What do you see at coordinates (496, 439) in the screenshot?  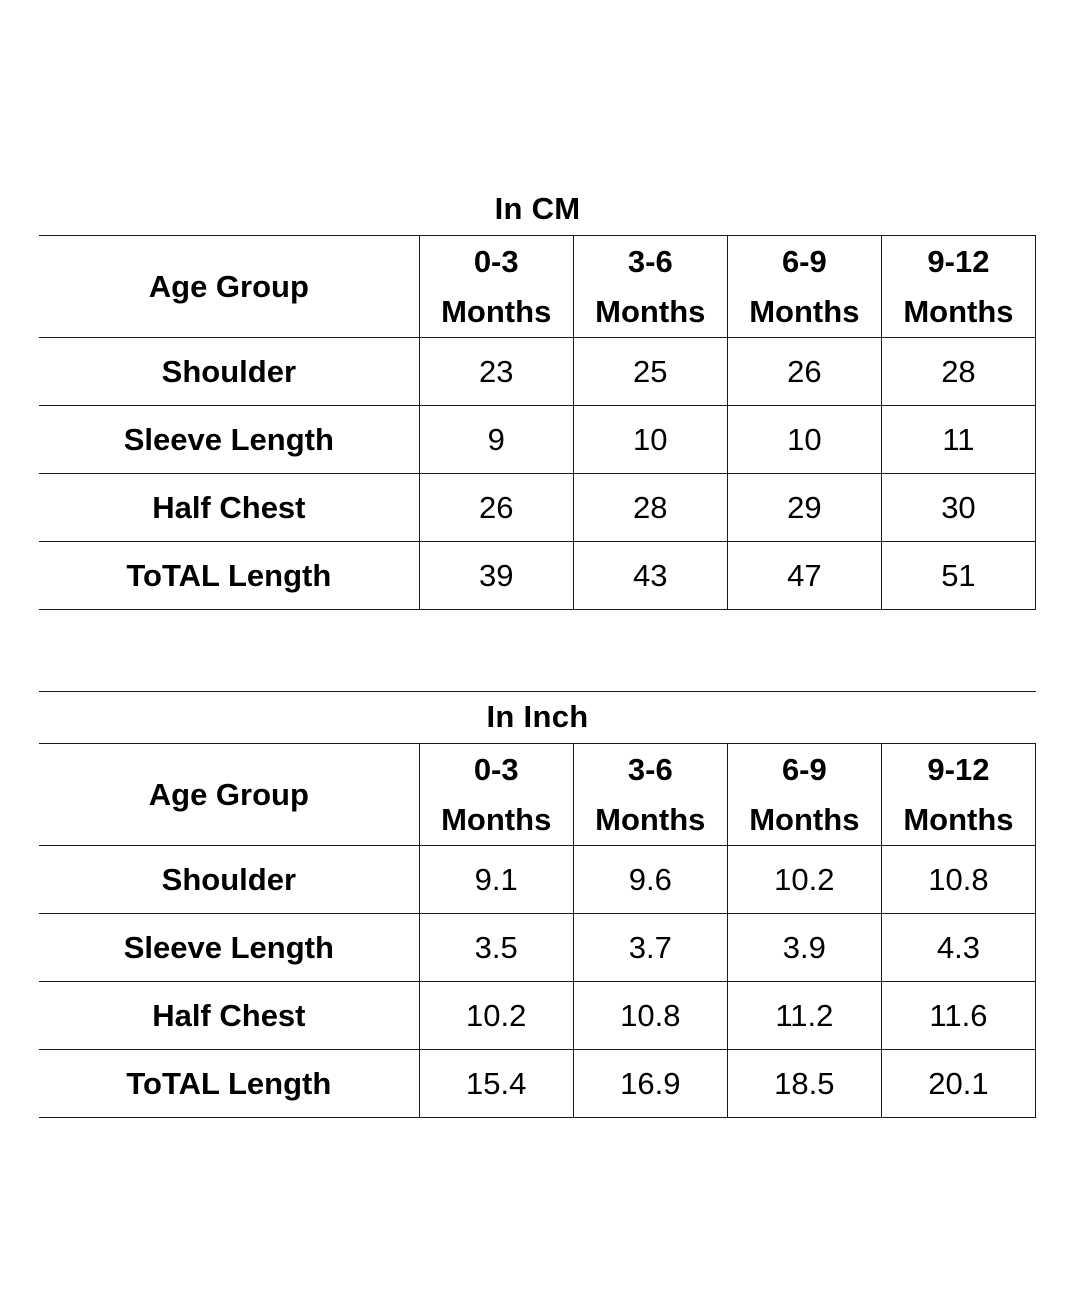 I see `table-cell: 9` at bounding box center [496, 439].